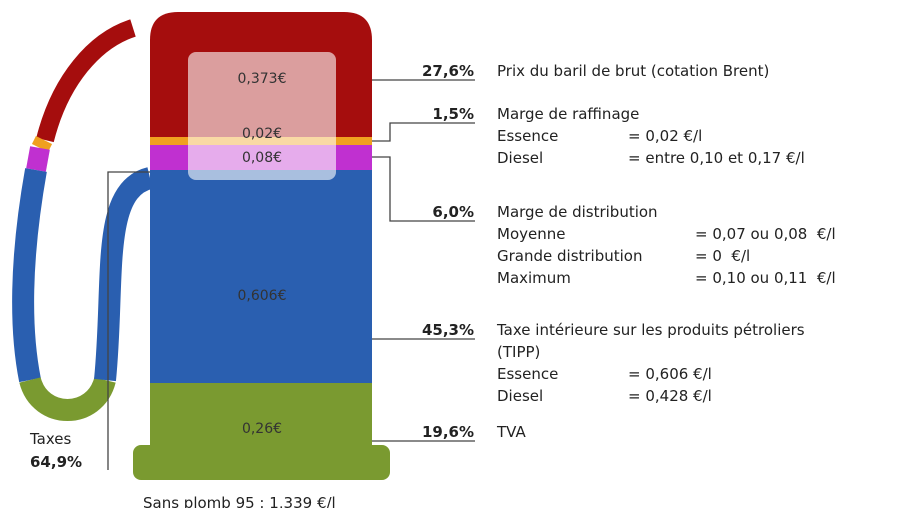 The image size is (900, 508). What do you see at coordinates (262, 134) in the screenshot?
I see `segment-value: 0,02€` at bounding box center [262, 134].